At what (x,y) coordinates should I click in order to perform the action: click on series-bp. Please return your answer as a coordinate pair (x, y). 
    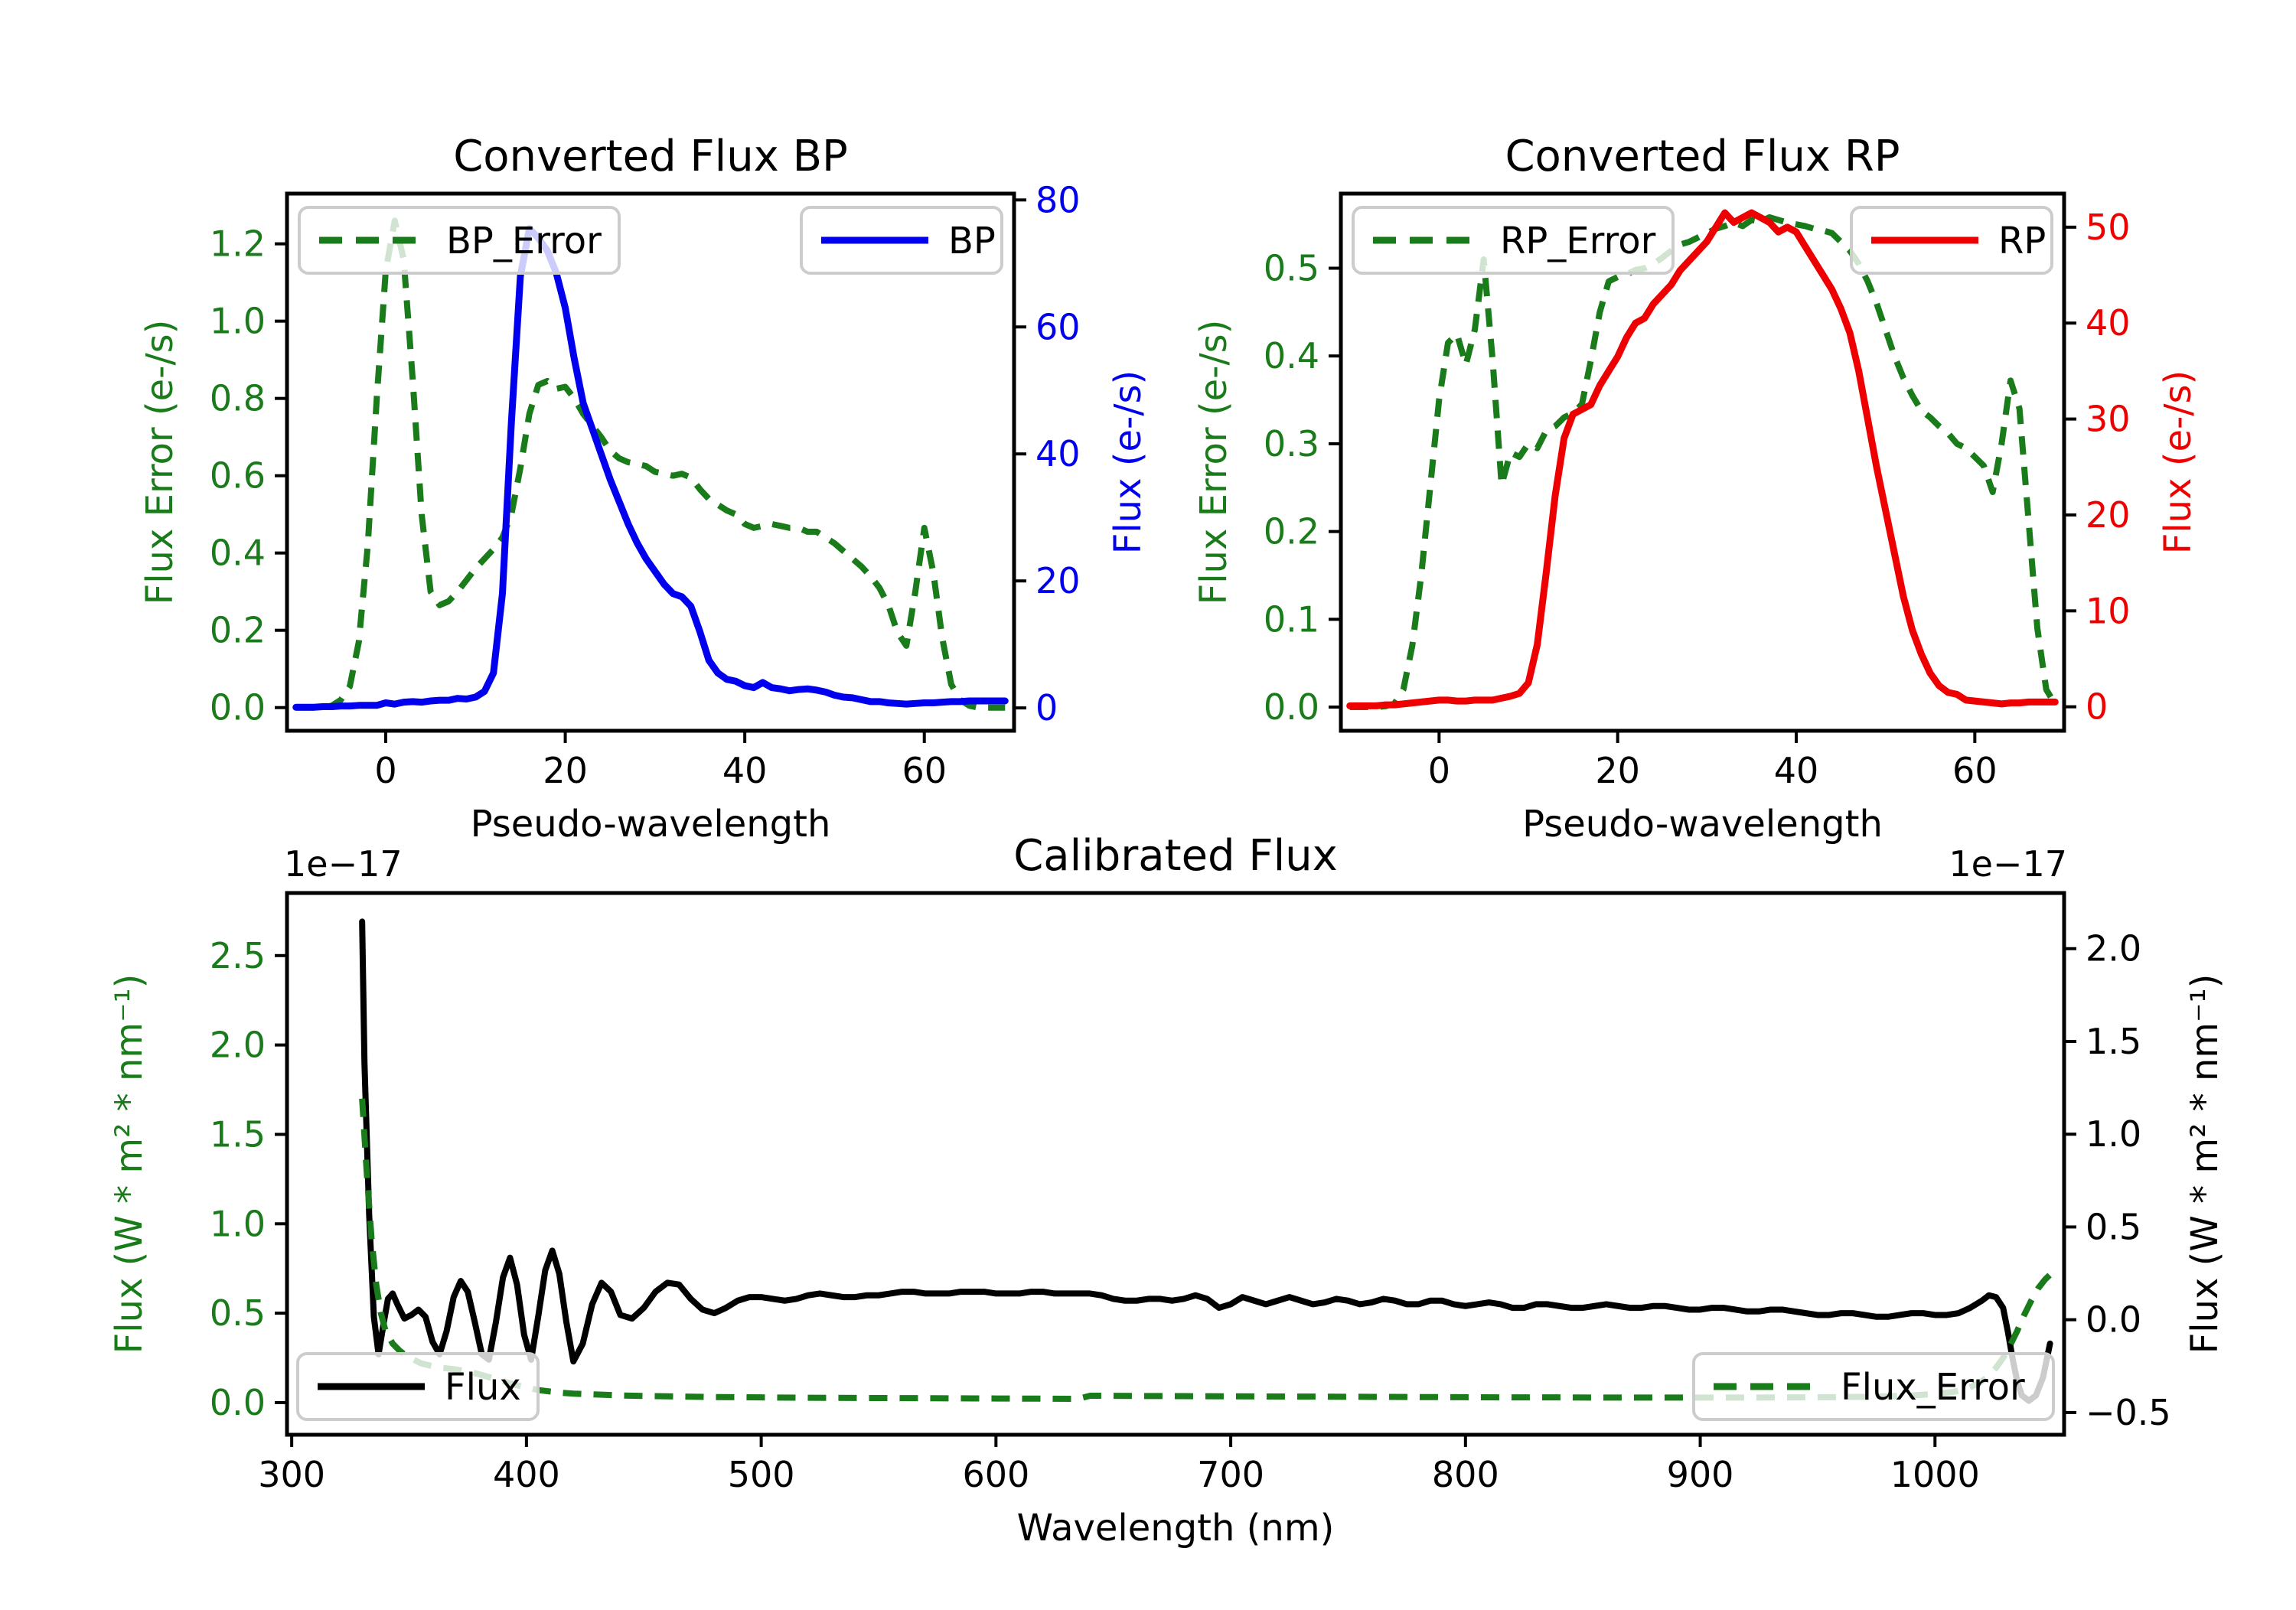
    Looking at the image, I should click on (650, 468).